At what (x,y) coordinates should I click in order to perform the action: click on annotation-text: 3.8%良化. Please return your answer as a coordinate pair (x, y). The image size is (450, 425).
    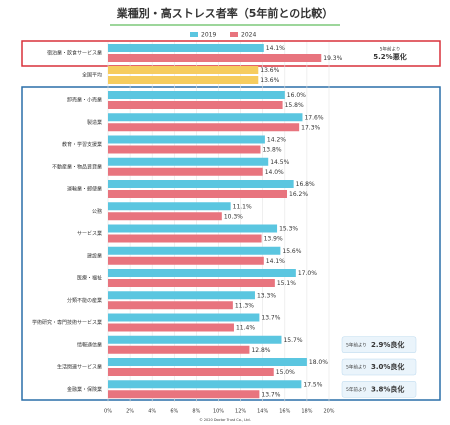
    Looking at the image, I should click on (387, 388).